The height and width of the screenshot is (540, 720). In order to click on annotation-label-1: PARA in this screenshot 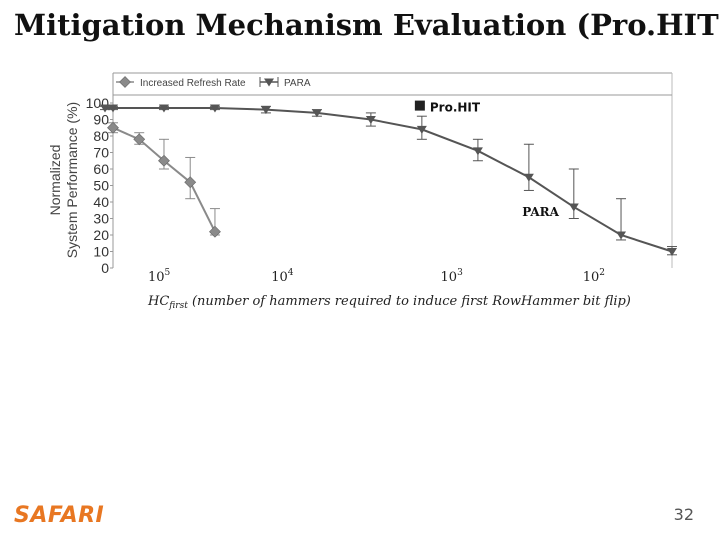, I will do `click(540, 212)`.